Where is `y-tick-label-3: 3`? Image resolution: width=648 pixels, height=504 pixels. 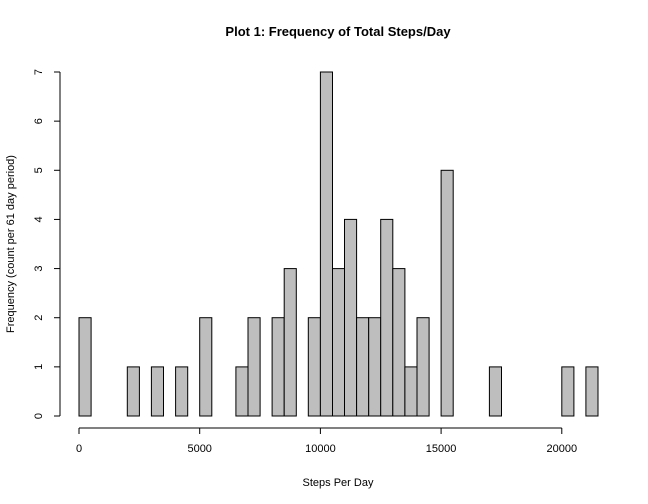 y-tick-label-3: 3 is located at coordinates (39, 269).